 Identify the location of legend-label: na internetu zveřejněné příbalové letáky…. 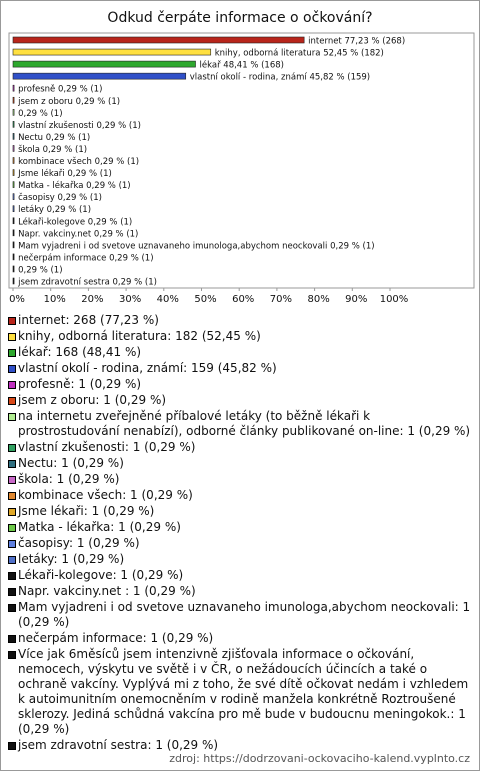
(244, 423).